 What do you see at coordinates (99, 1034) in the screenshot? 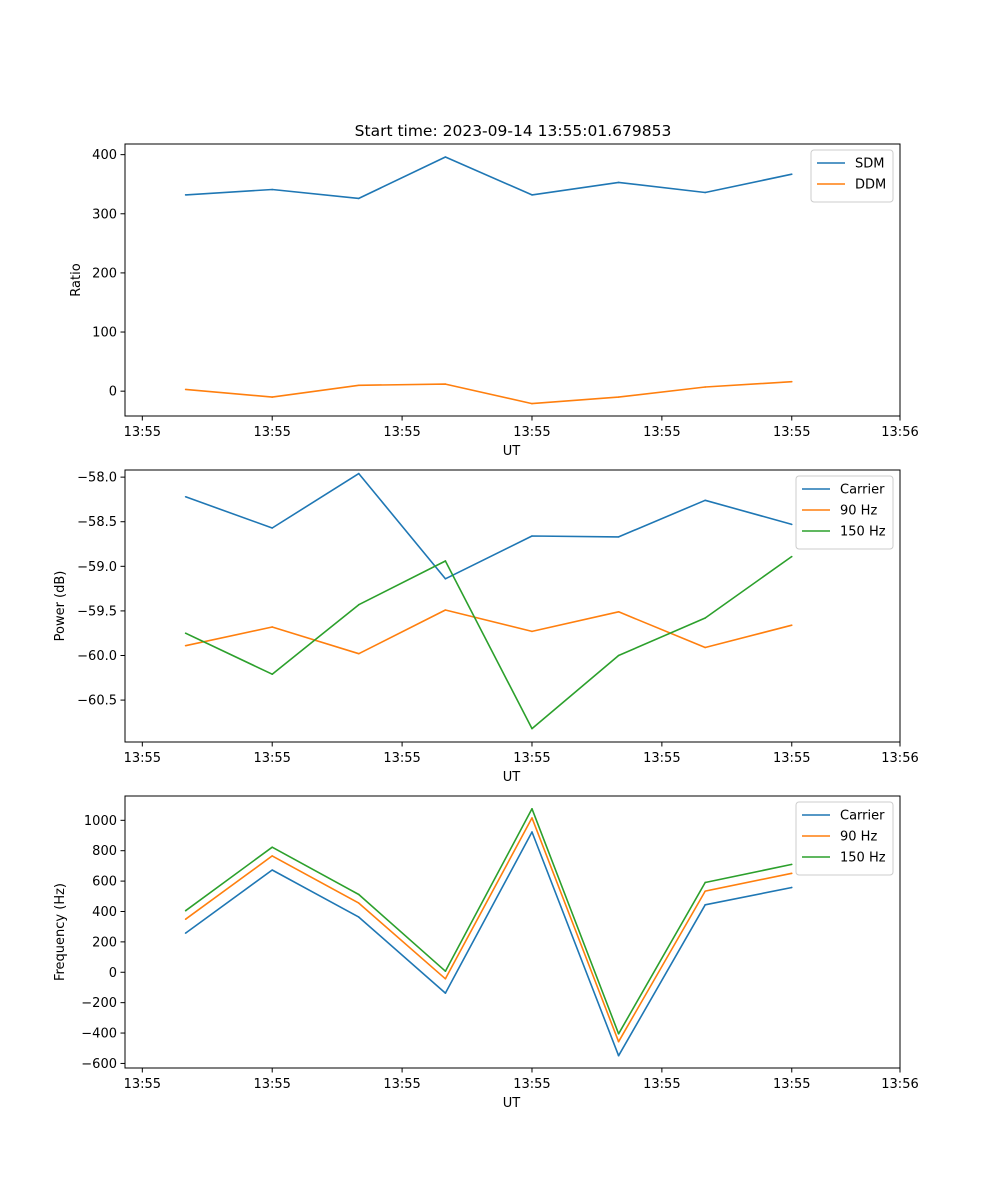
I see `y-tick-label: −400` at bounding box center [99, 1034].